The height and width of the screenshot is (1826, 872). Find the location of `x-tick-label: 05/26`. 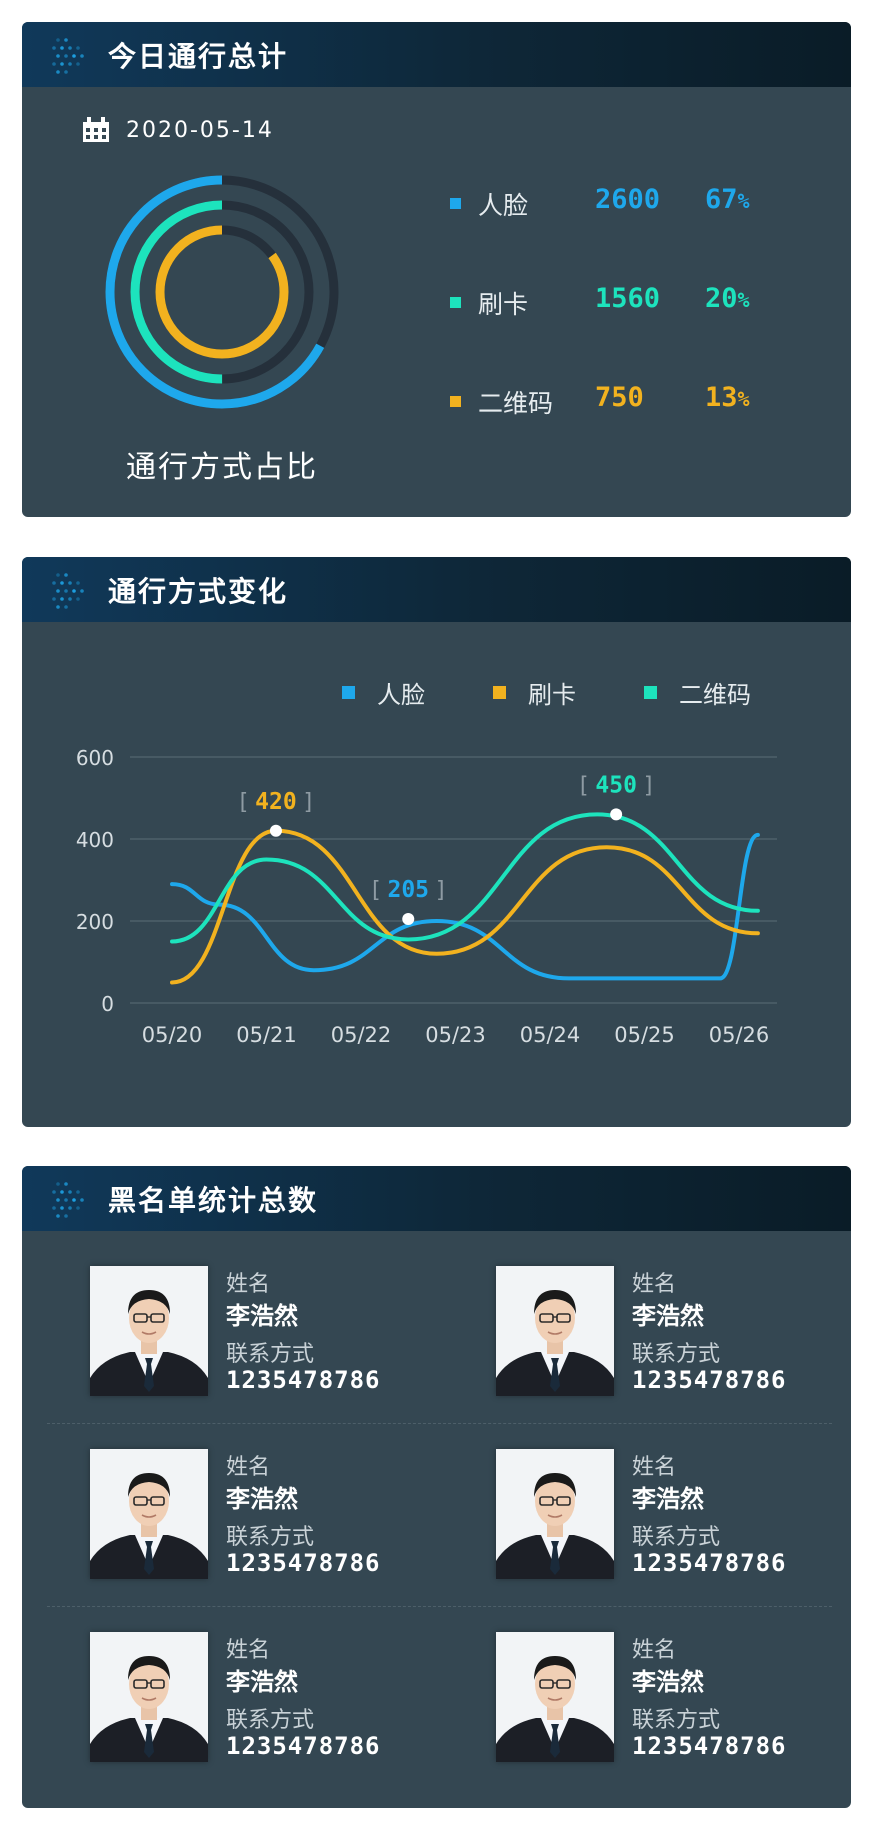

x-tick-label: 05/26 is located at coordinates (739, 1035).